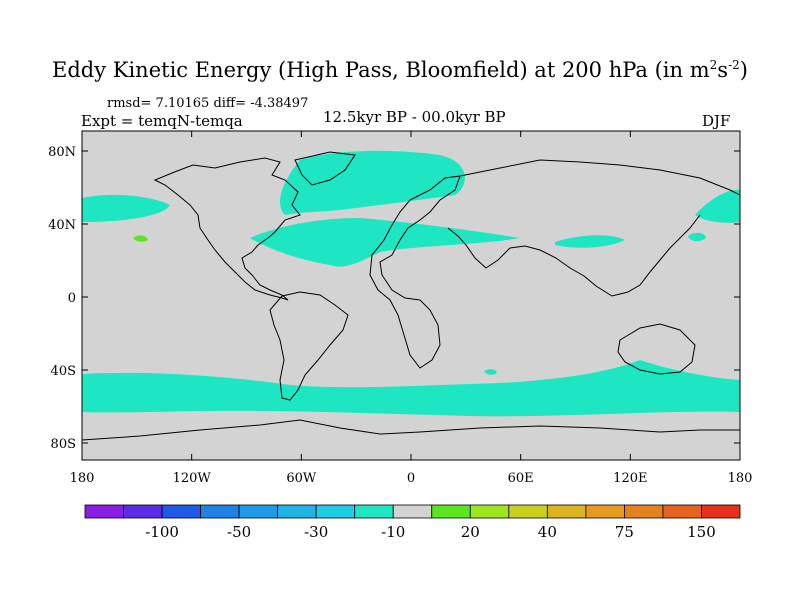  What do you see at coordinates (716, 121) in the screenshot?
I see `season-label: DJF` at bounding box center [716, 121].